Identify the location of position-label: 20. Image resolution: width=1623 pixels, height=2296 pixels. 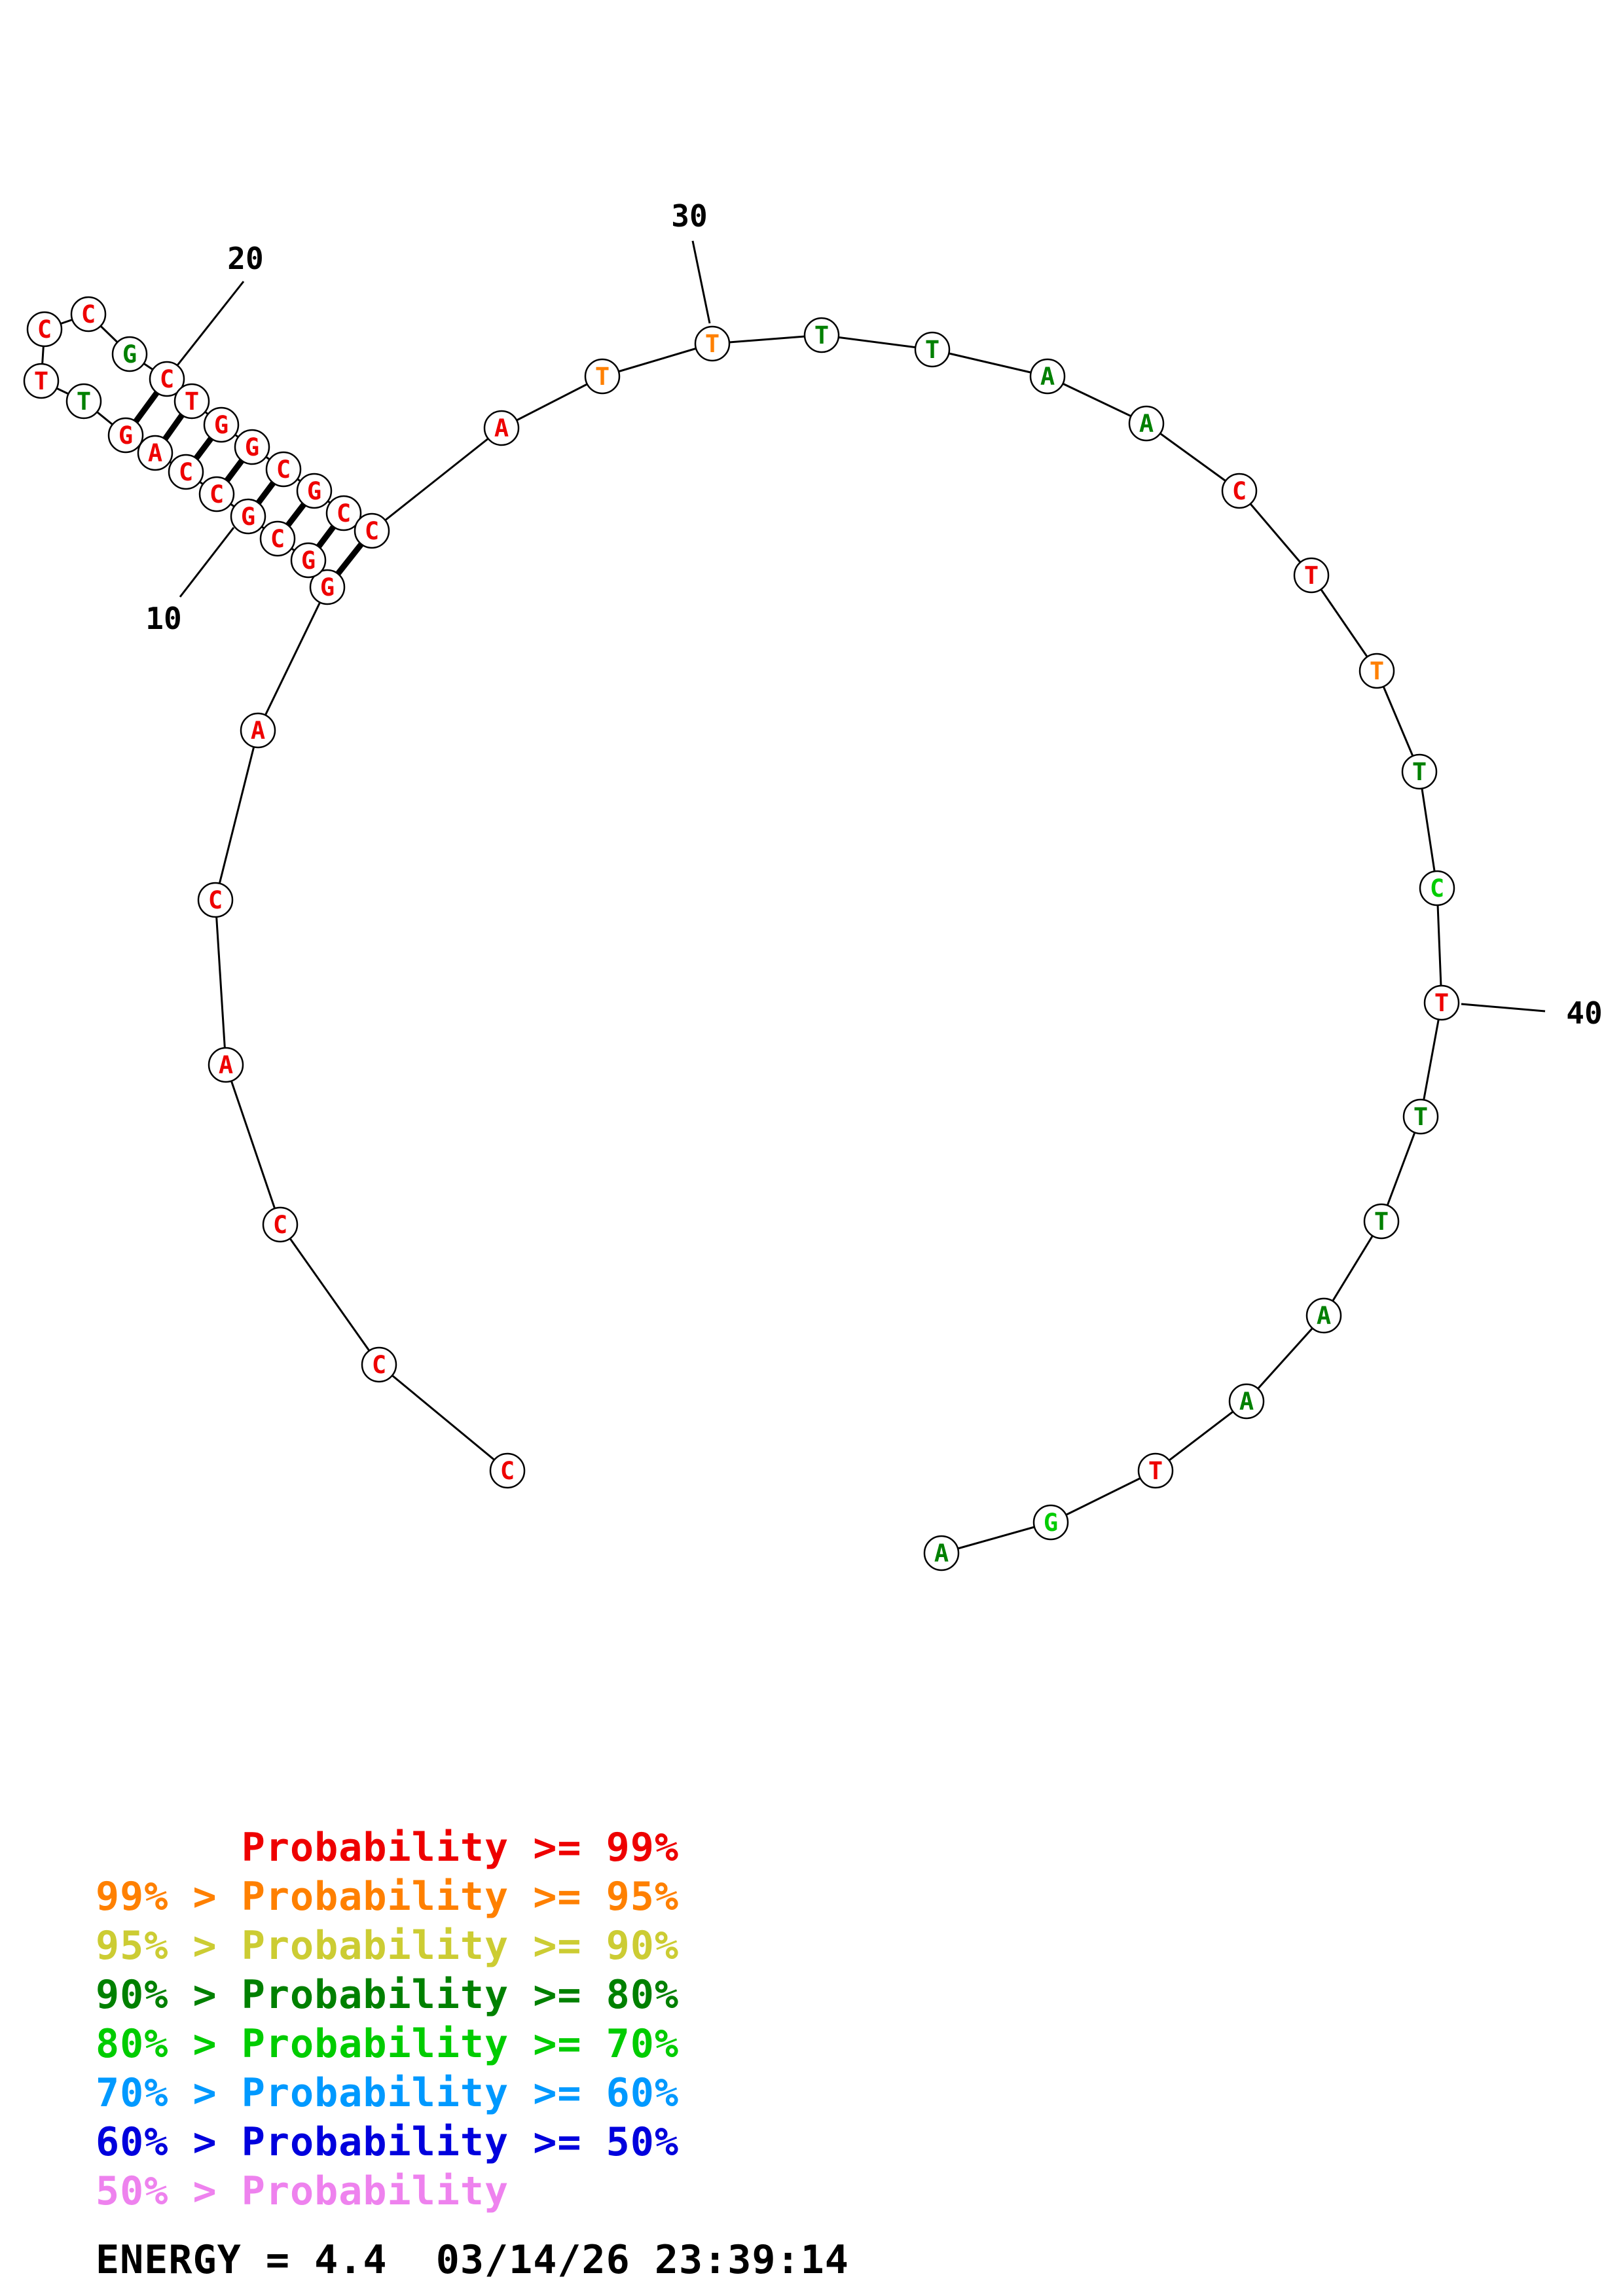
(245, 258).